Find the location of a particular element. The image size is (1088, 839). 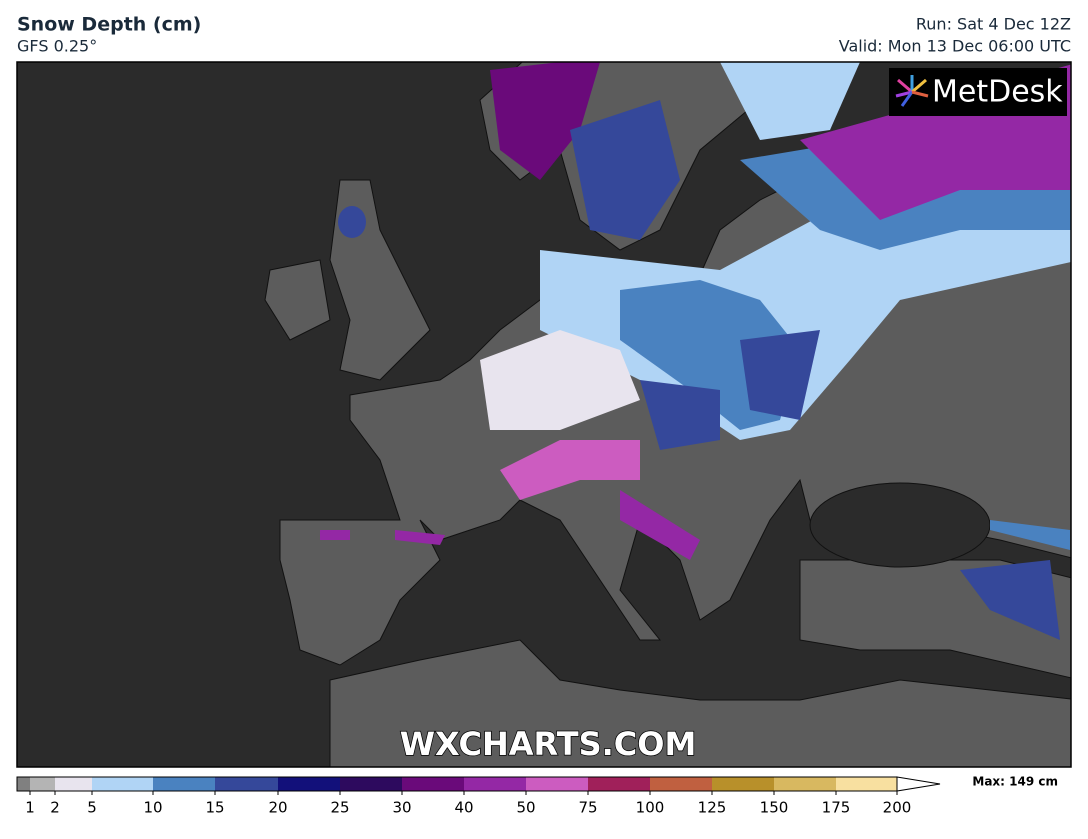

tick-label: 25 is located at coordinates (339, 808).